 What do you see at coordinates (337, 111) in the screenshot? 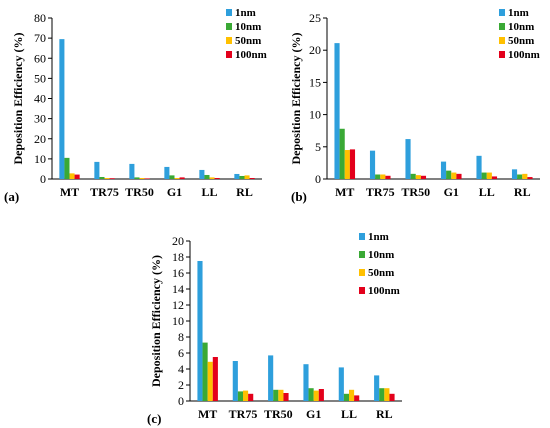
I see `bar-1nm-MT` at bounding box center [337, 111].